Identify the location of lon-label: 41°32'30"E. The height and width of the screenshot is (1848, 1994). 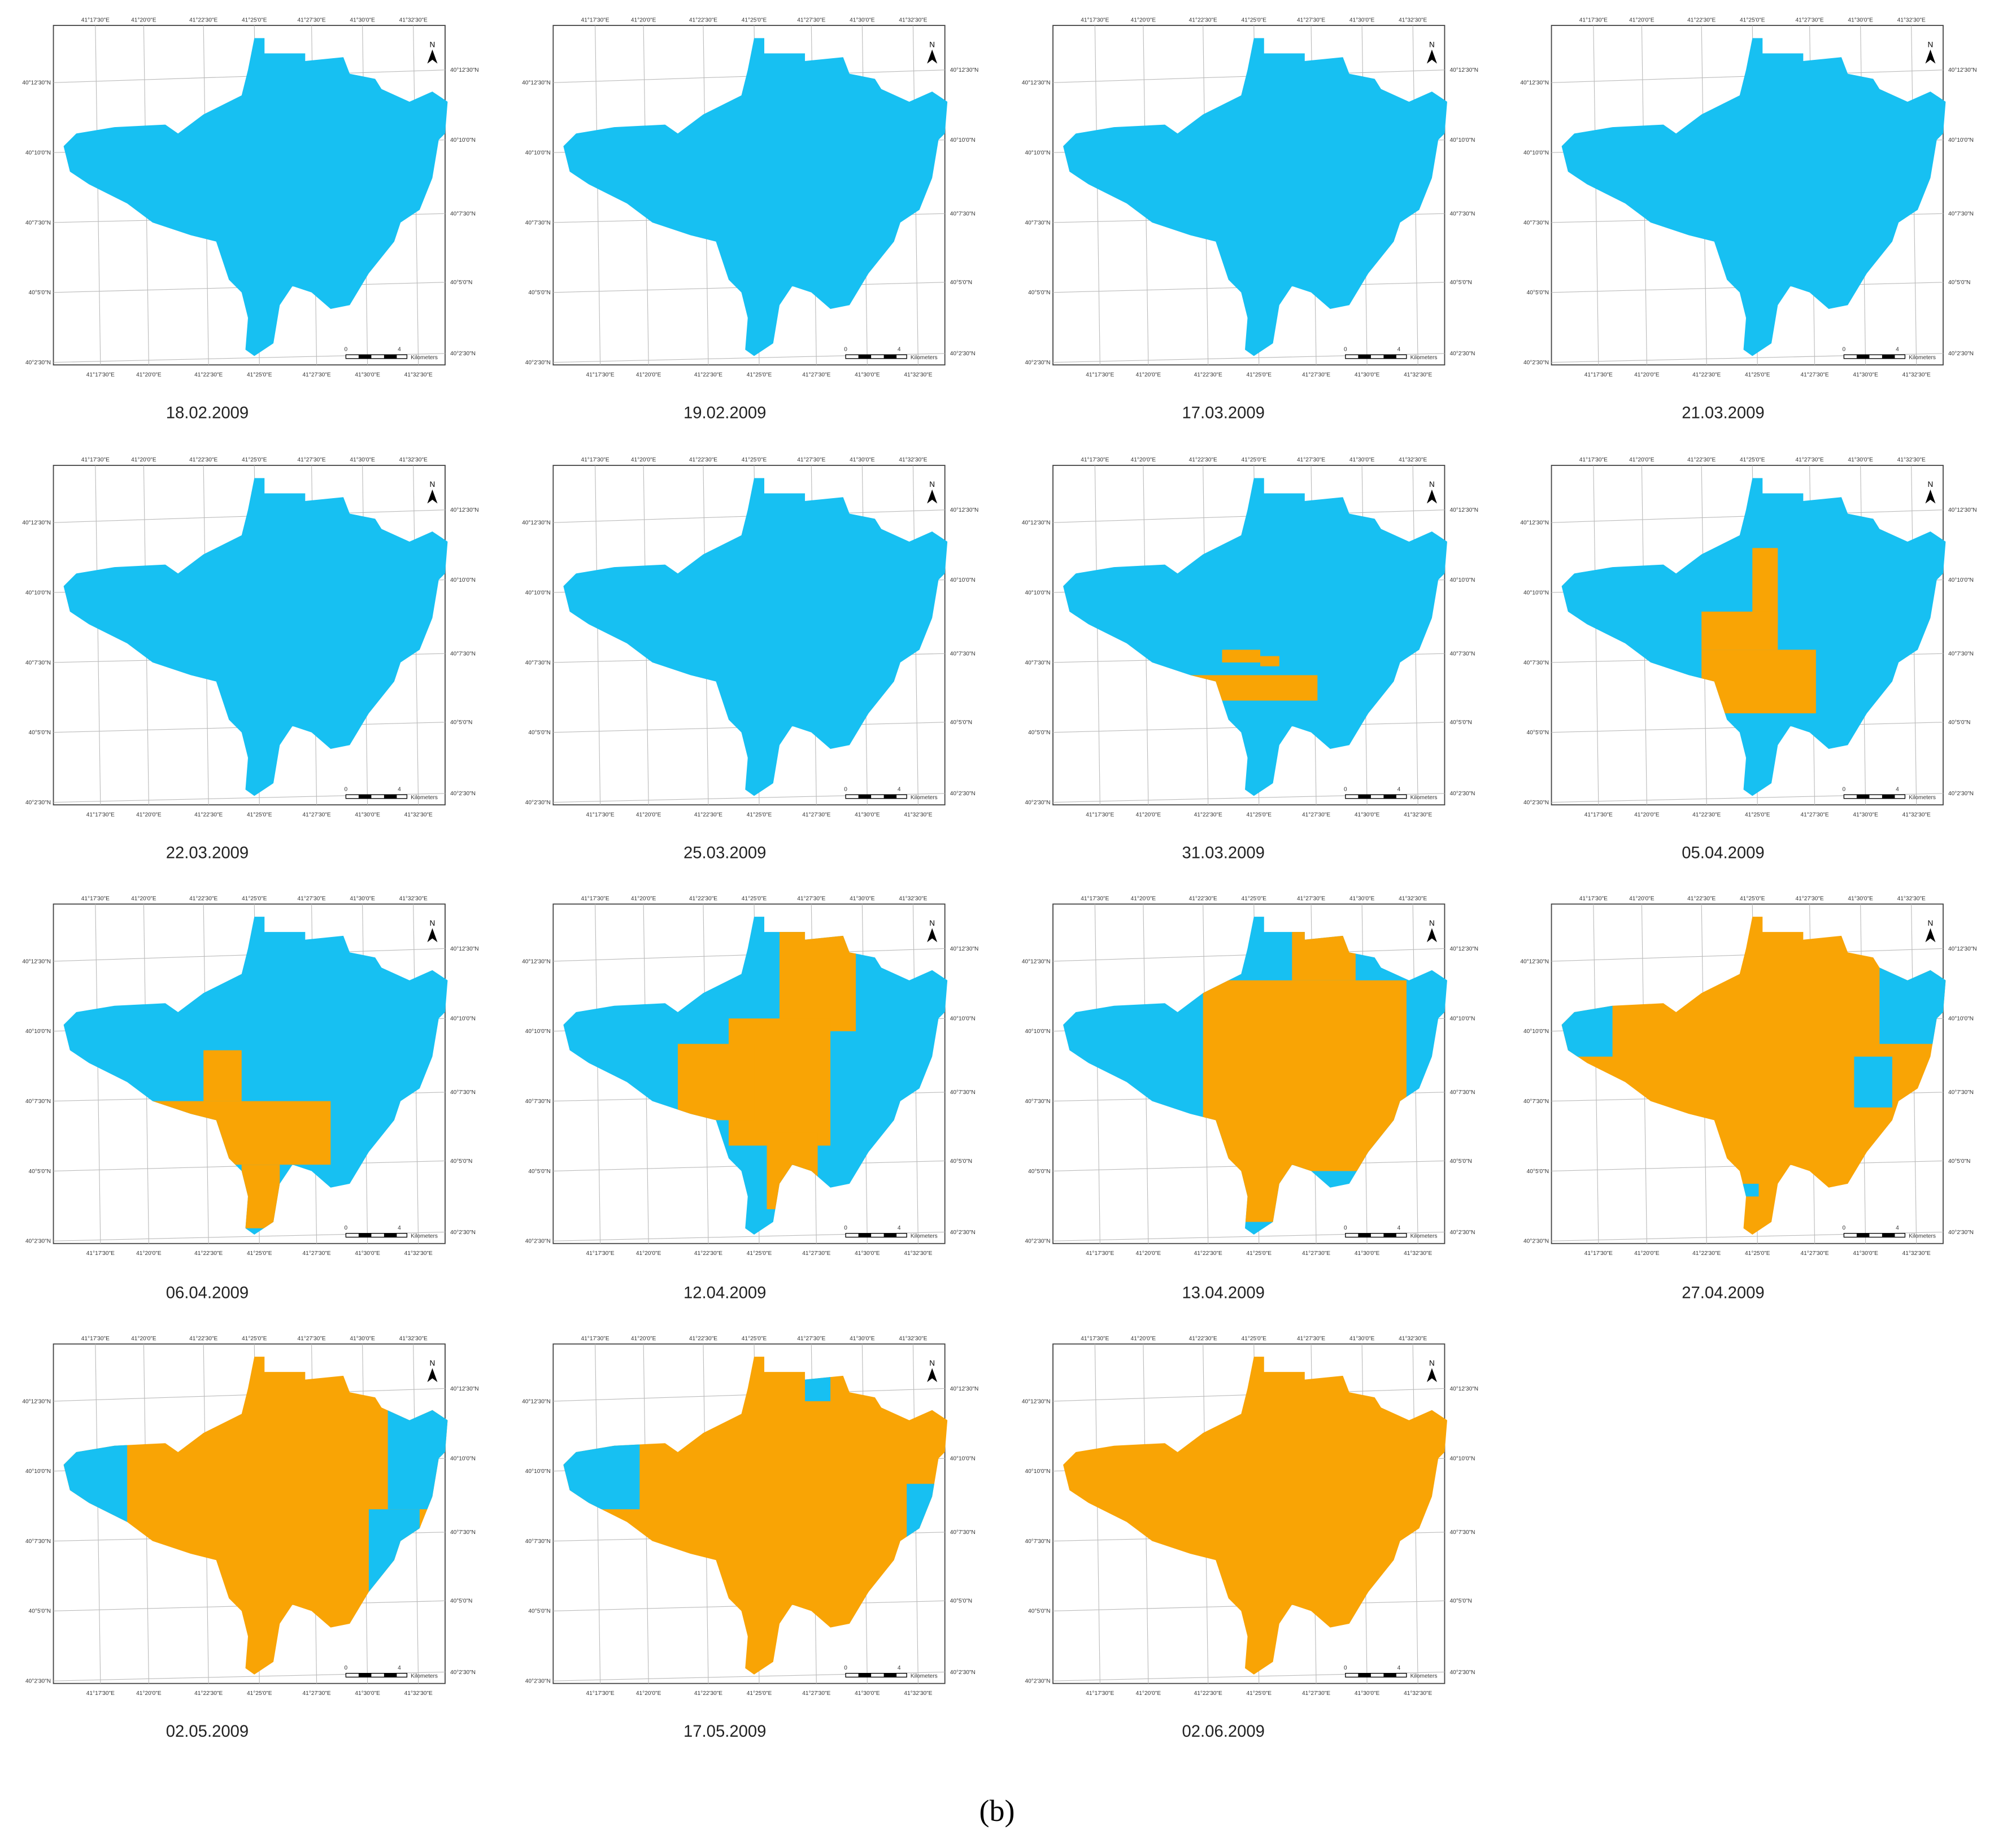
(418, 375).